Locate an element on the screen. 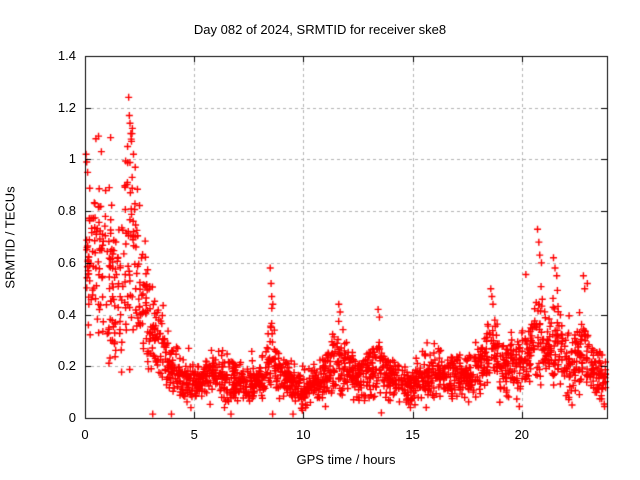 The width and height of the screenshot is (640, 480). y-tick-label: 0.6 is located at coordinates (66, 262).